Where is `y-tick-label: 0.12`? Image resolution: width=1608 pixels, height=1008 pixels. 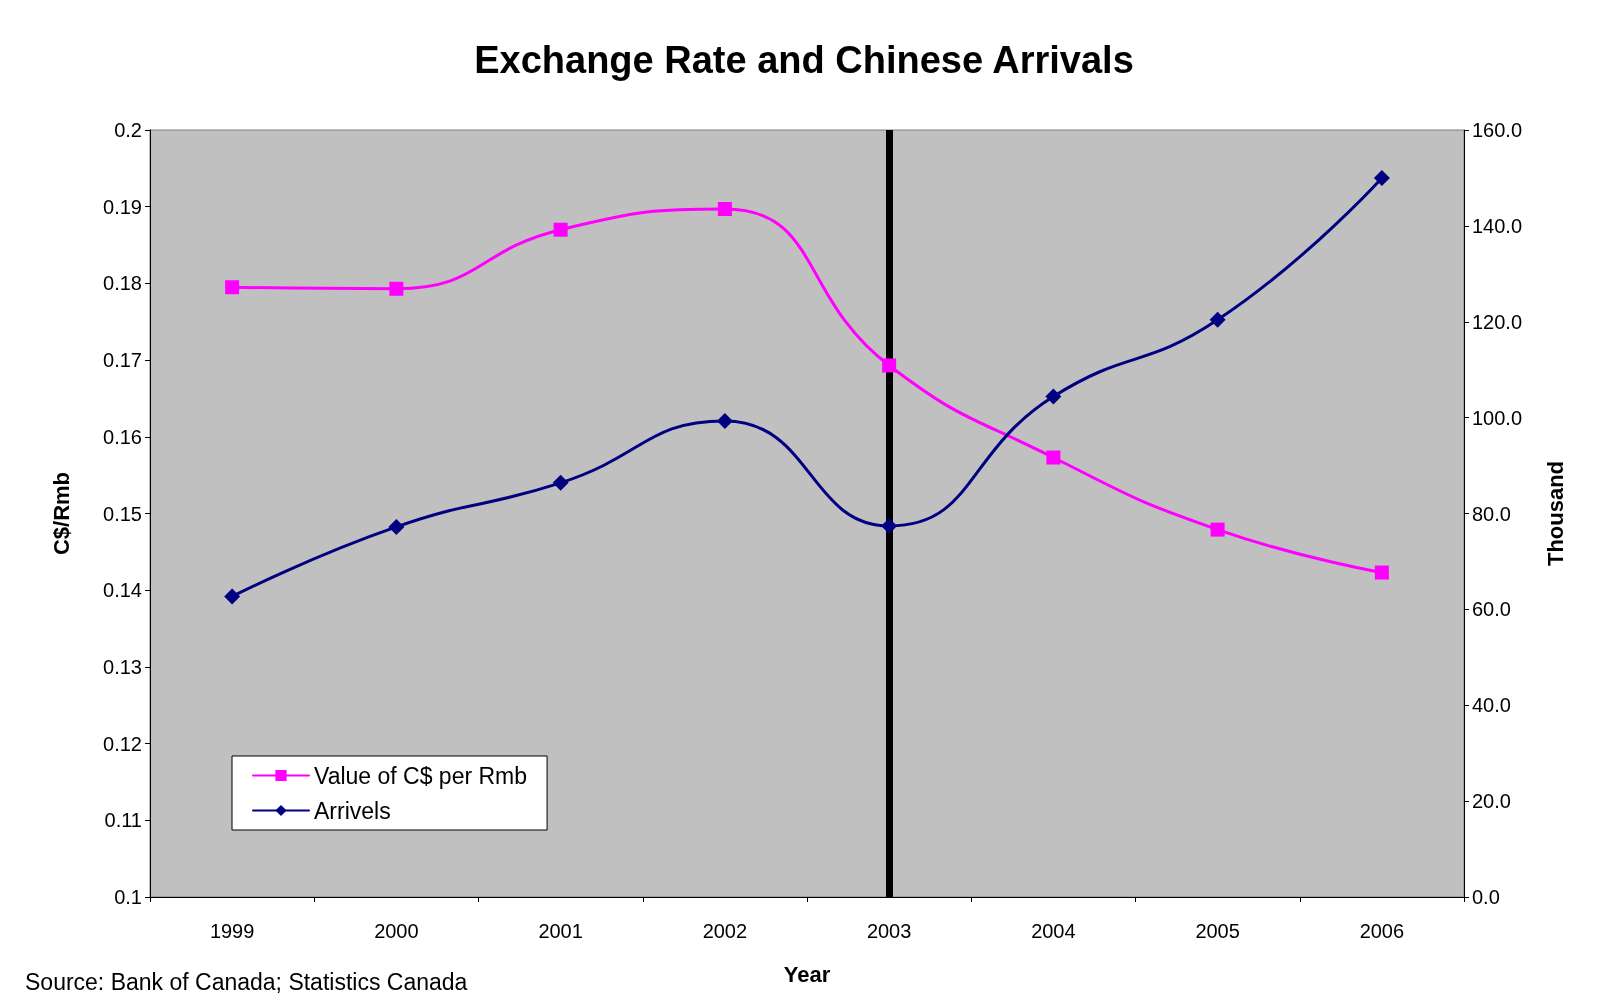 y-tick-label: 0.12 is located at coordinates (122, 743).